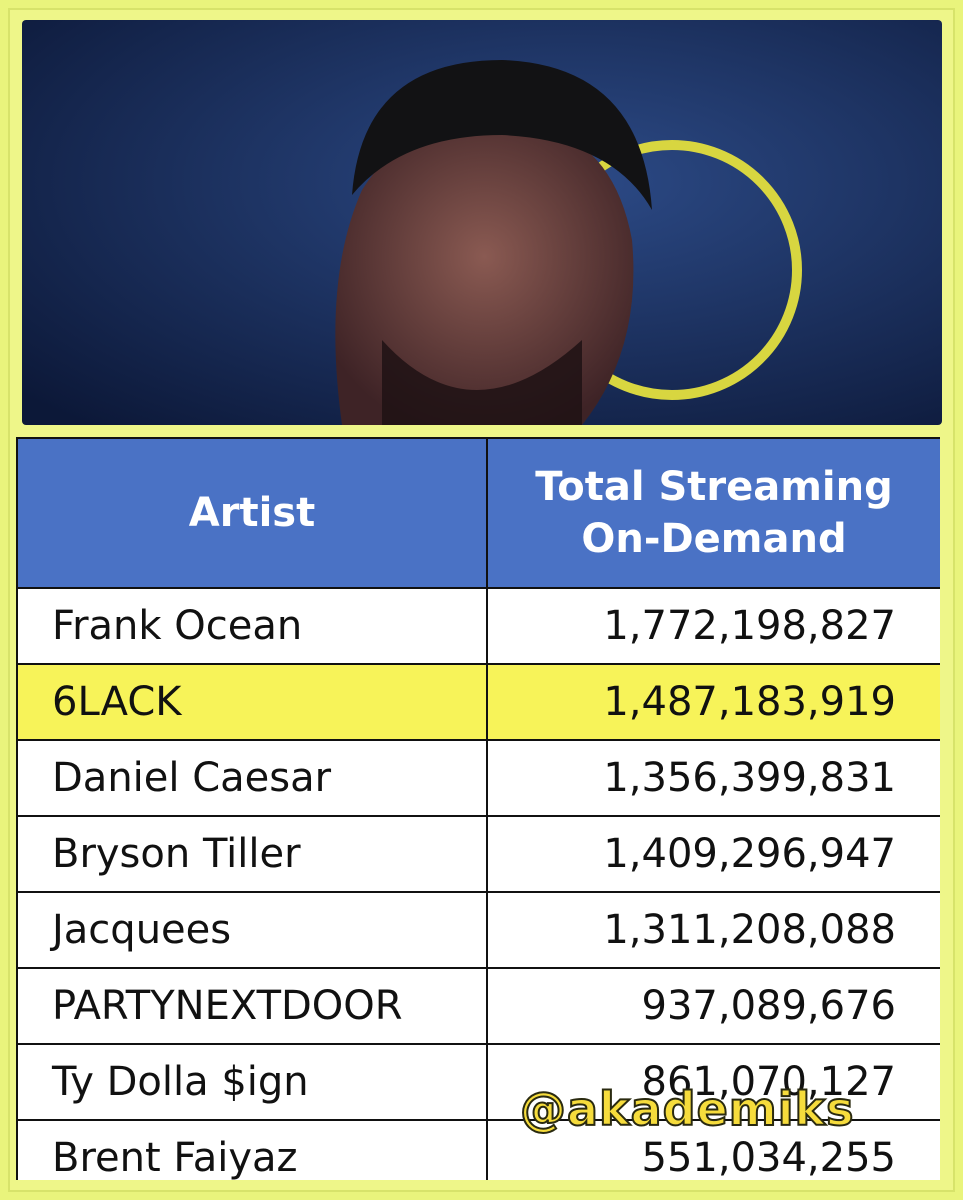  Describe the element at coordinates (252, 626) in the screenshot. I see `artist-cell: Frank Ocean` at that location.